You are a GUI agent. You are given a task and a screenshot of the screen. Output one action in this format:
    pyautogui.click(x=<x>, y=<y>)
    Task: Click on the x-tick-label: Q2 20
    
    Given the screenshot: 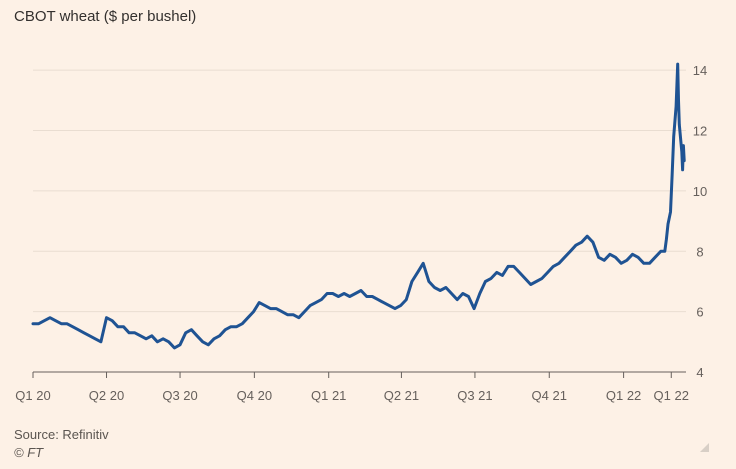 What is the action you would take?
    pyautogui.click(x=106, y=395)
    